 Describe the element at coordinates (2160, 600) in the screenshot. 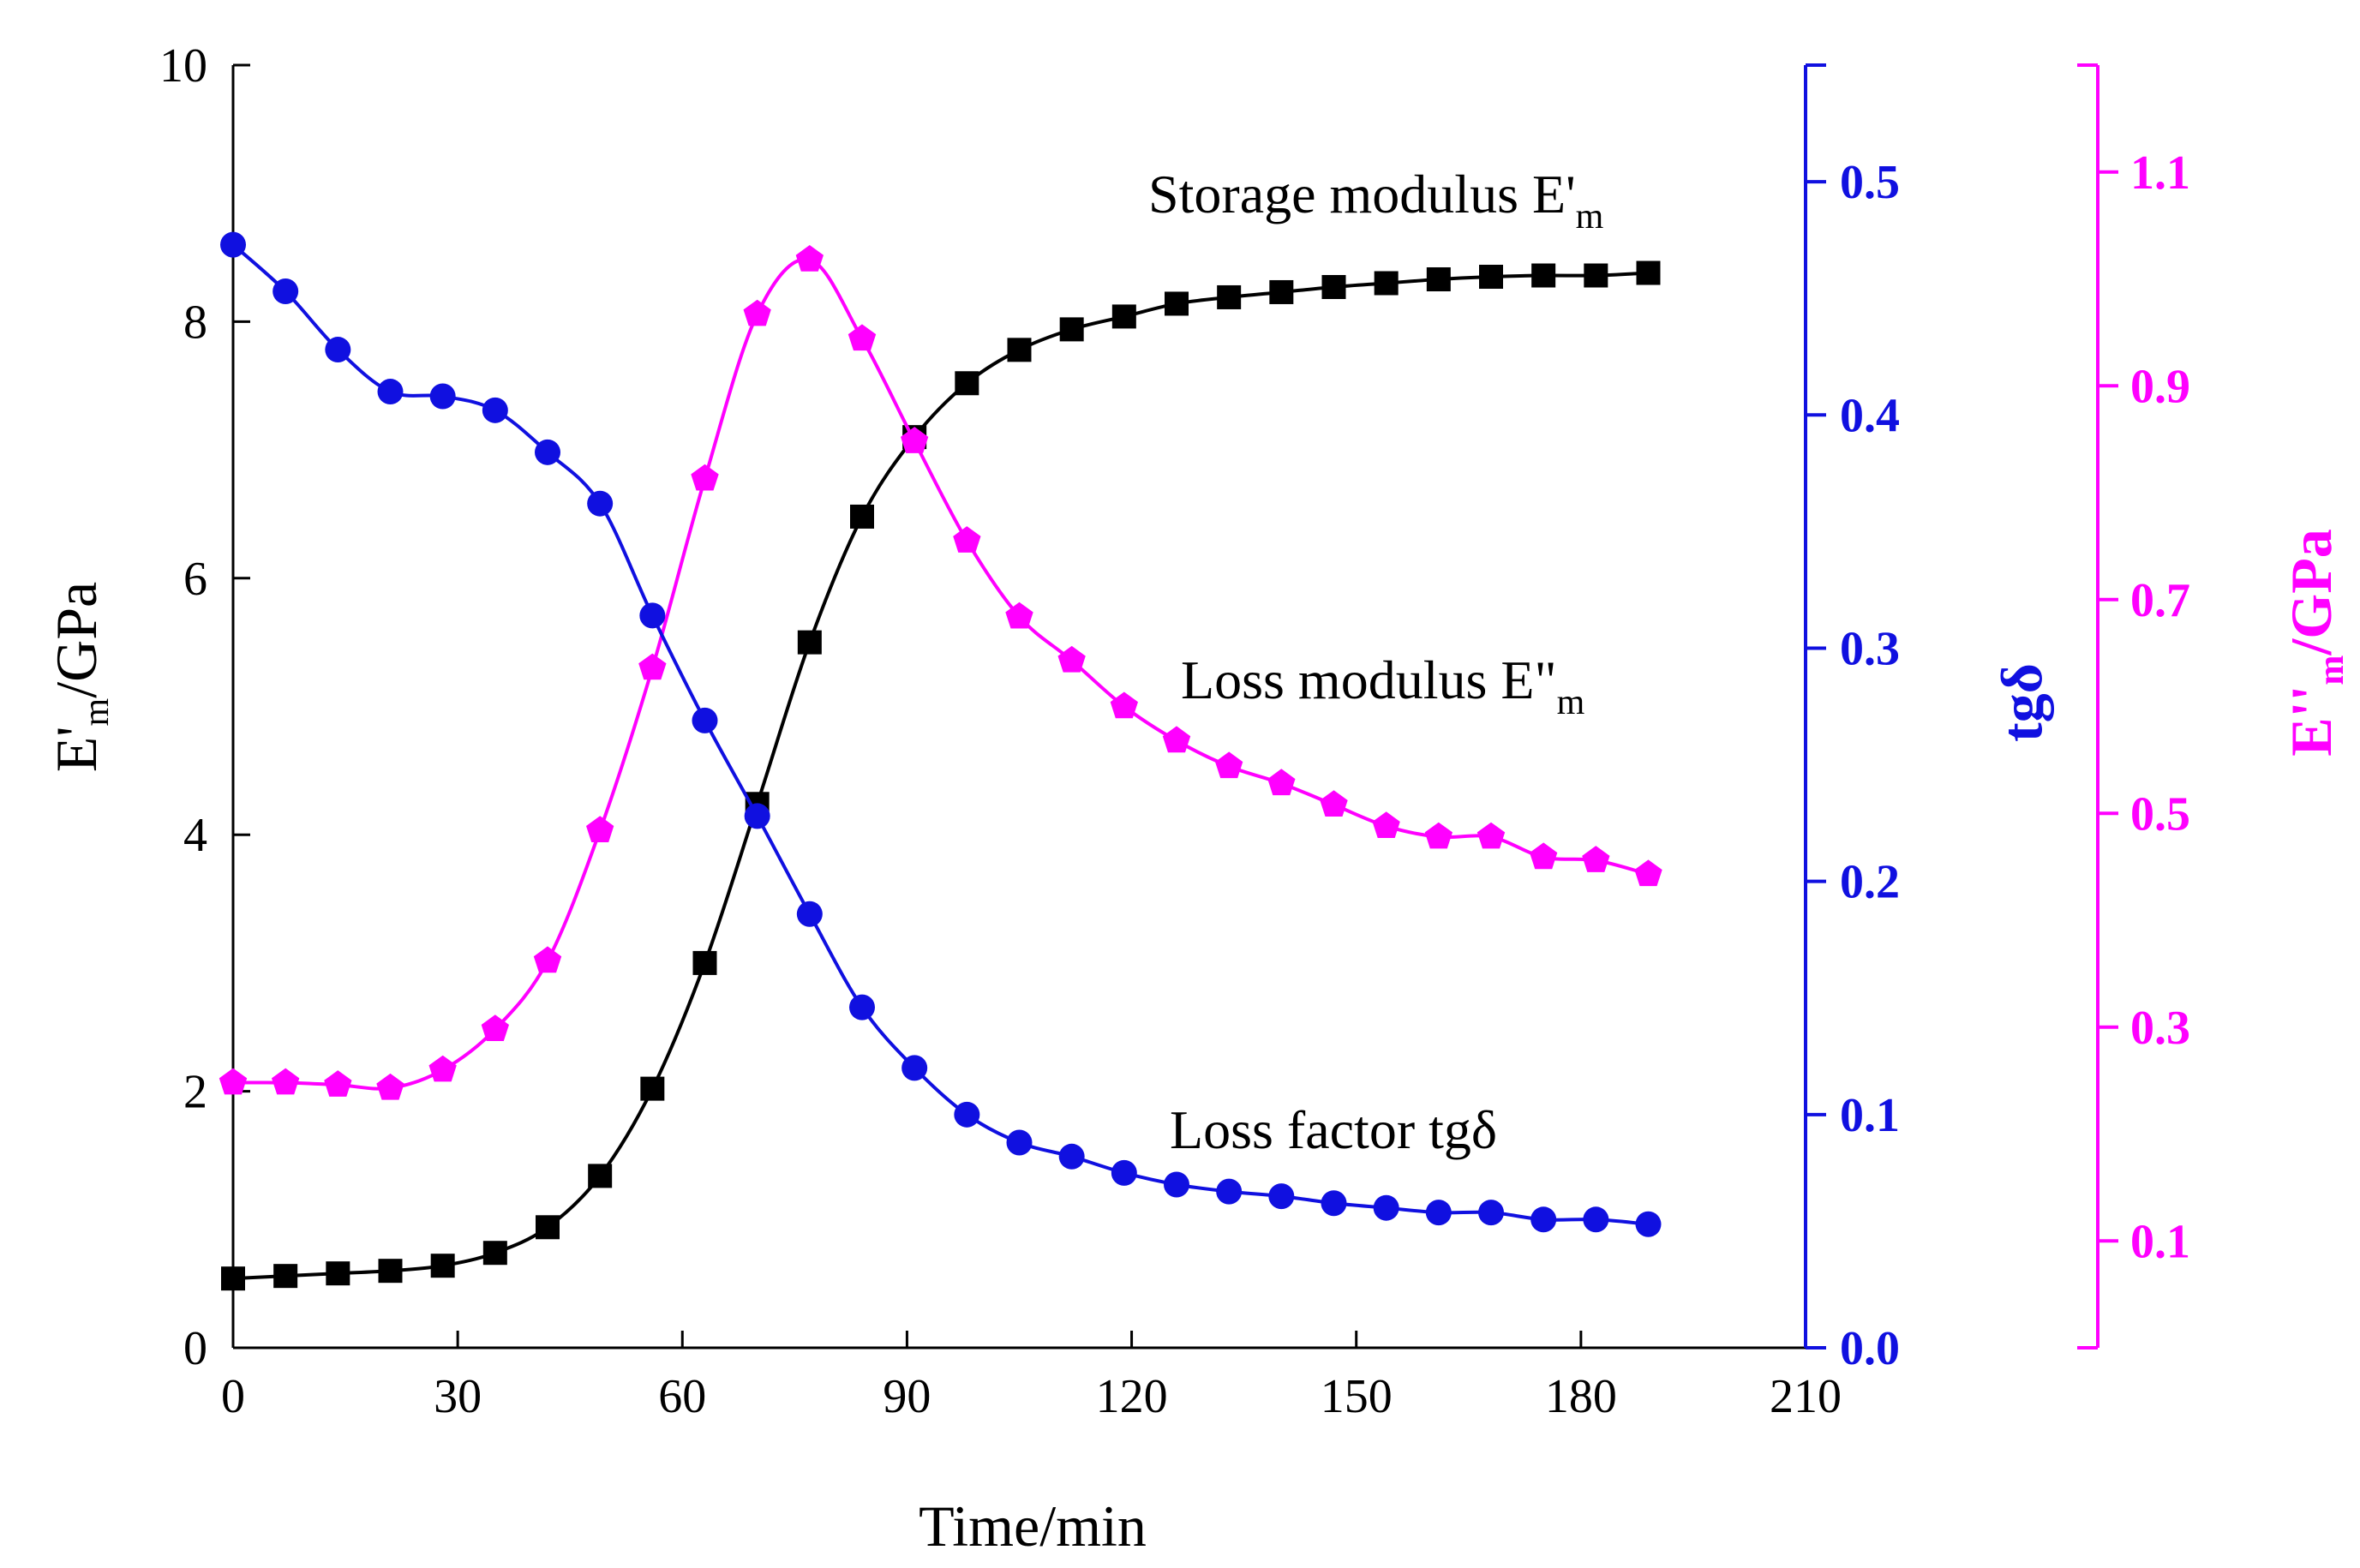

I see `right2-tick-label: 0.7` at that location.